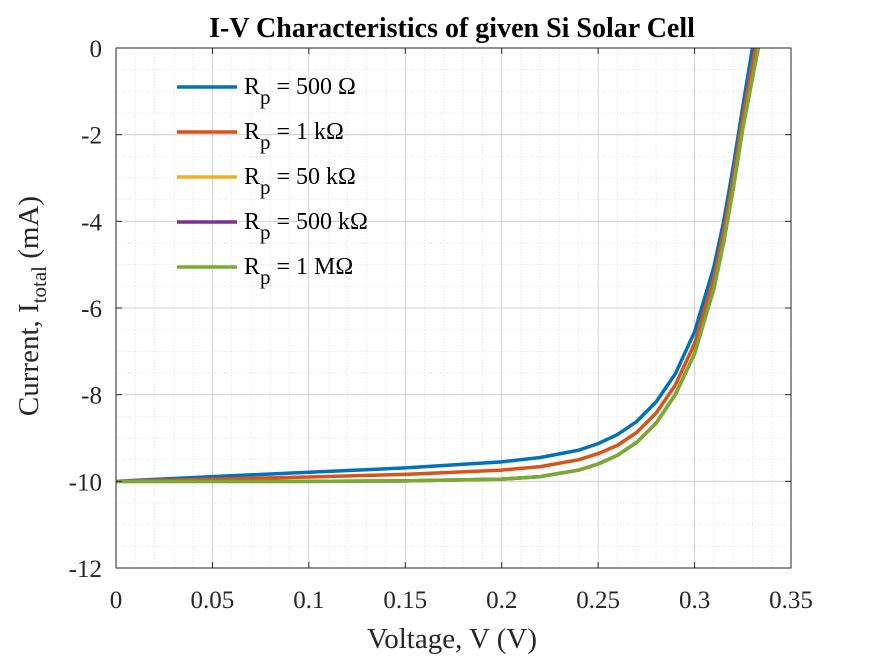 This screenshot has width=875, height=656. I want to click on legend-label-4: Rp = 500 kΩ, so click(306, 226).